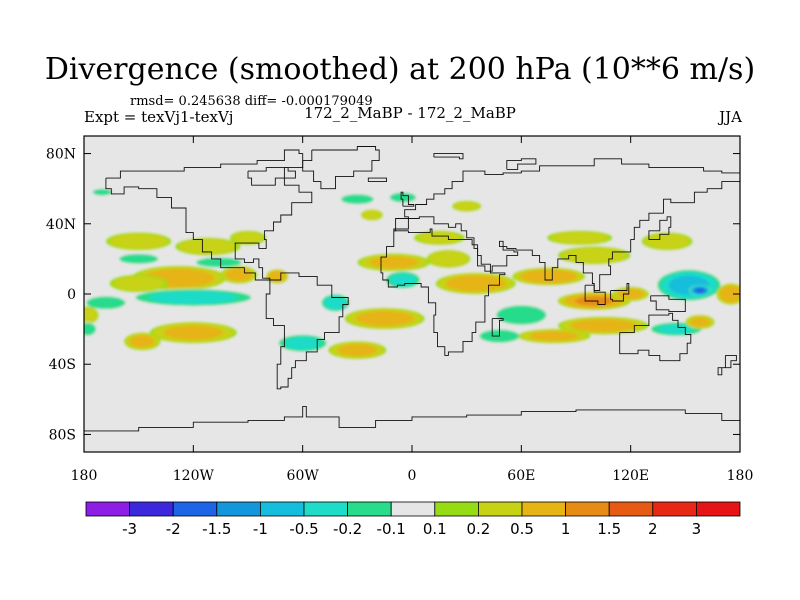 Image resolution: width=800 pixels, height=600 pixels. I want to click on svalbard-outline, so click(448, 156).